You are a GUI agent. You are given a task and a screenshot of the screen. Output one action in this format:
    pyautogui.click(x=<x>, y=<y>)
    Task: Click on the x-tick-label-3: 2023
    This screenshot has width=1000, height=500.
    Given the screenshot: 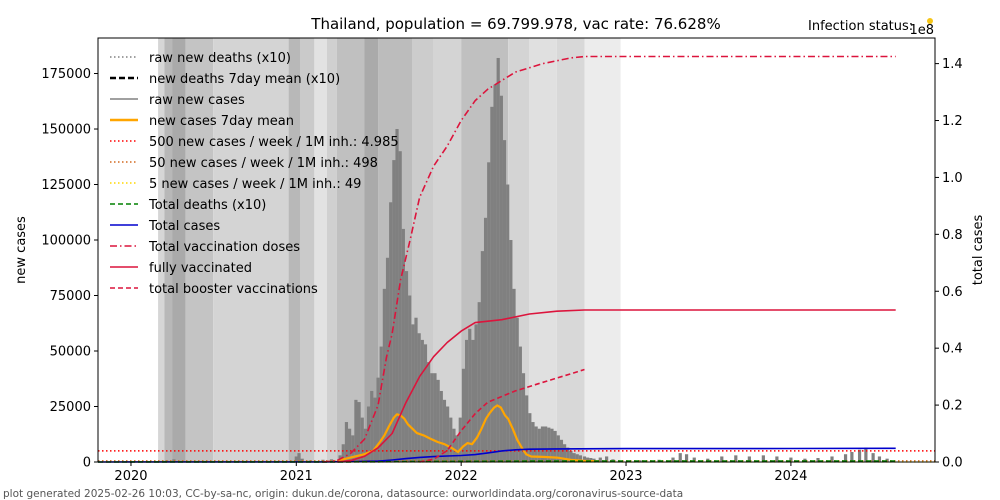 What is the action you would take?
    pyautogui.click(x=625, y=476)
    